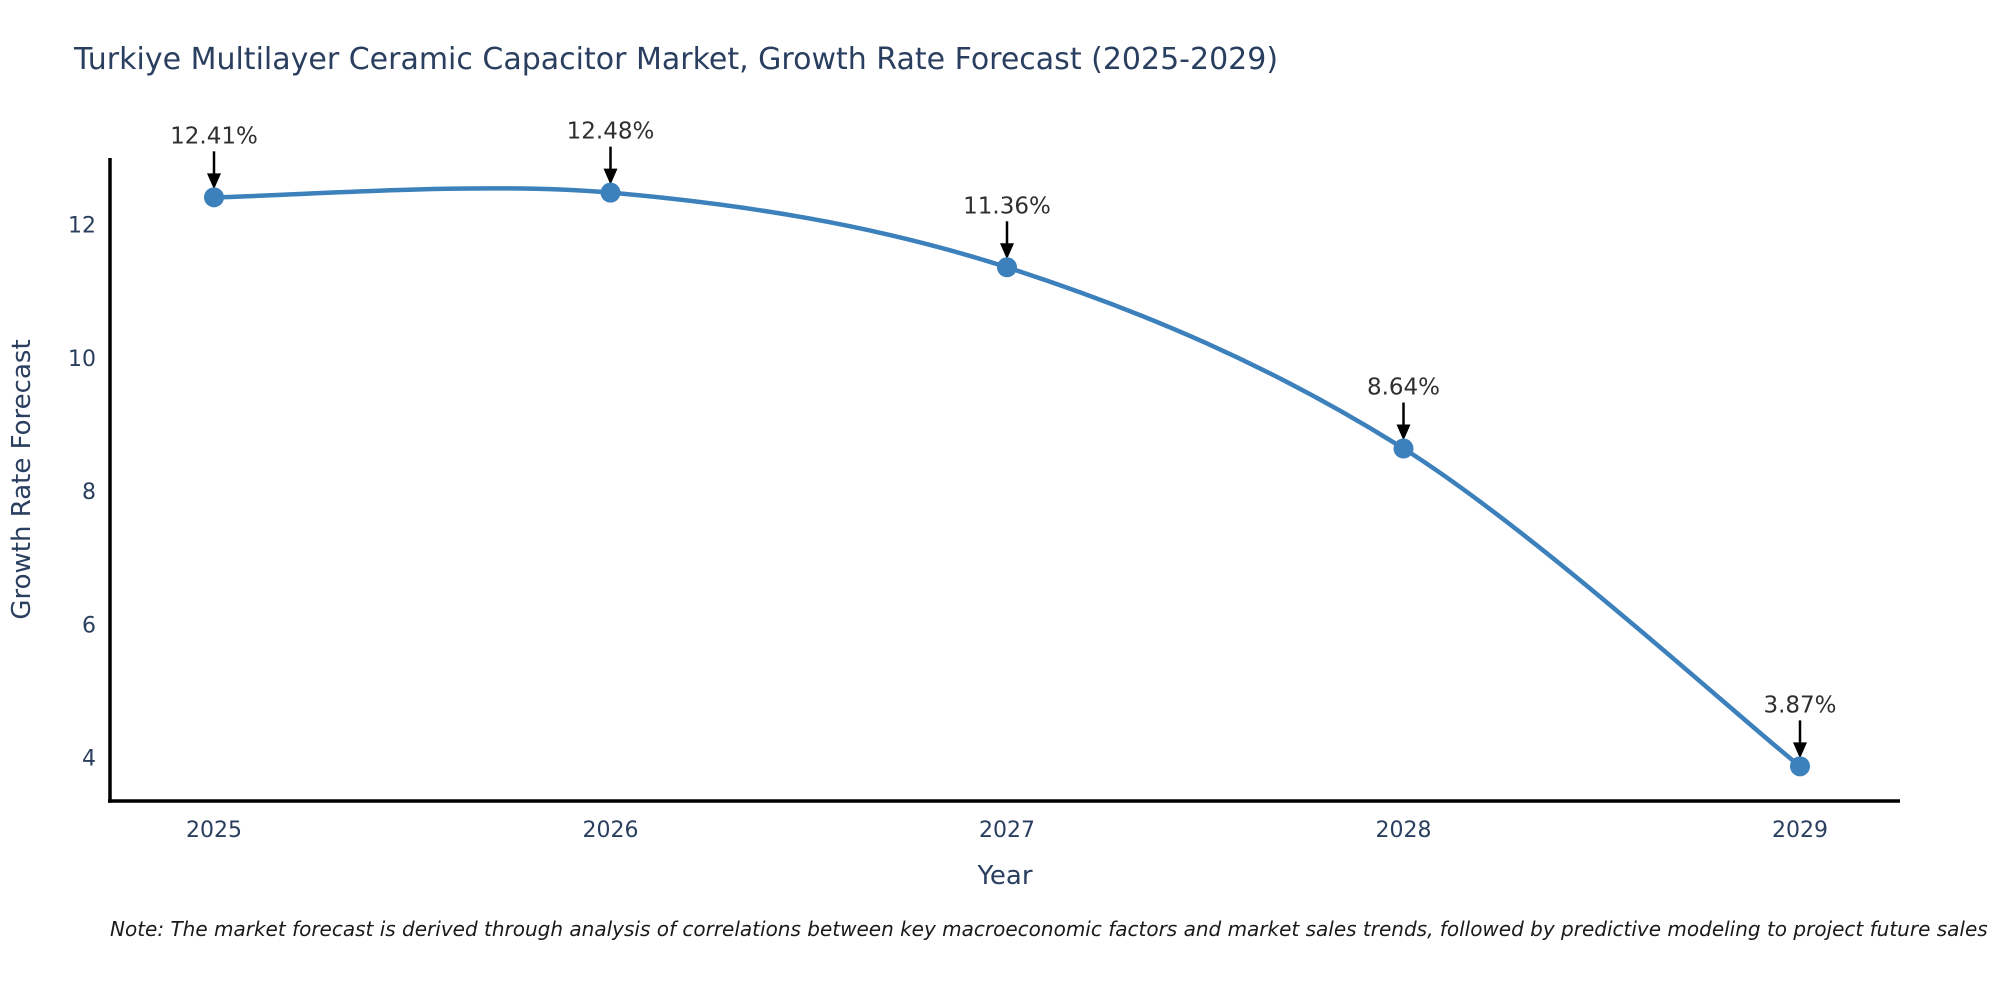 This screenshot has height=1000, width=2000. What do you see at coordinates (82, 359) in the screenshot?
I see `y-tick-label: 10` at bounding box center [82, 359].